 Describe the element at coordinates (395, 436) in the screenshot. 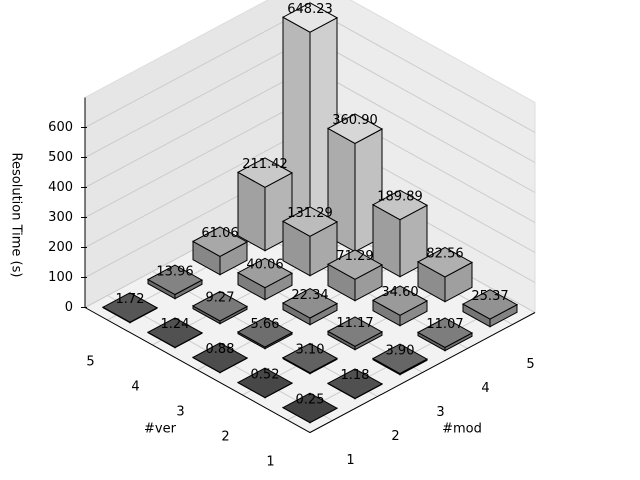

I see `x-tick-label: 2` at that location.